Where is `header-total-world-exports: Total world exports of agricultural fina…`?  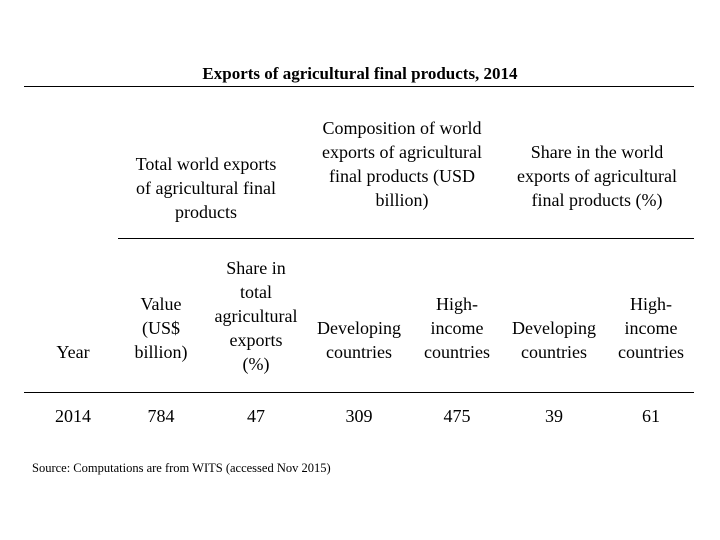
header-total-world-exports: Total world exports of agricultural fina… is located at coordinates (206, 188).